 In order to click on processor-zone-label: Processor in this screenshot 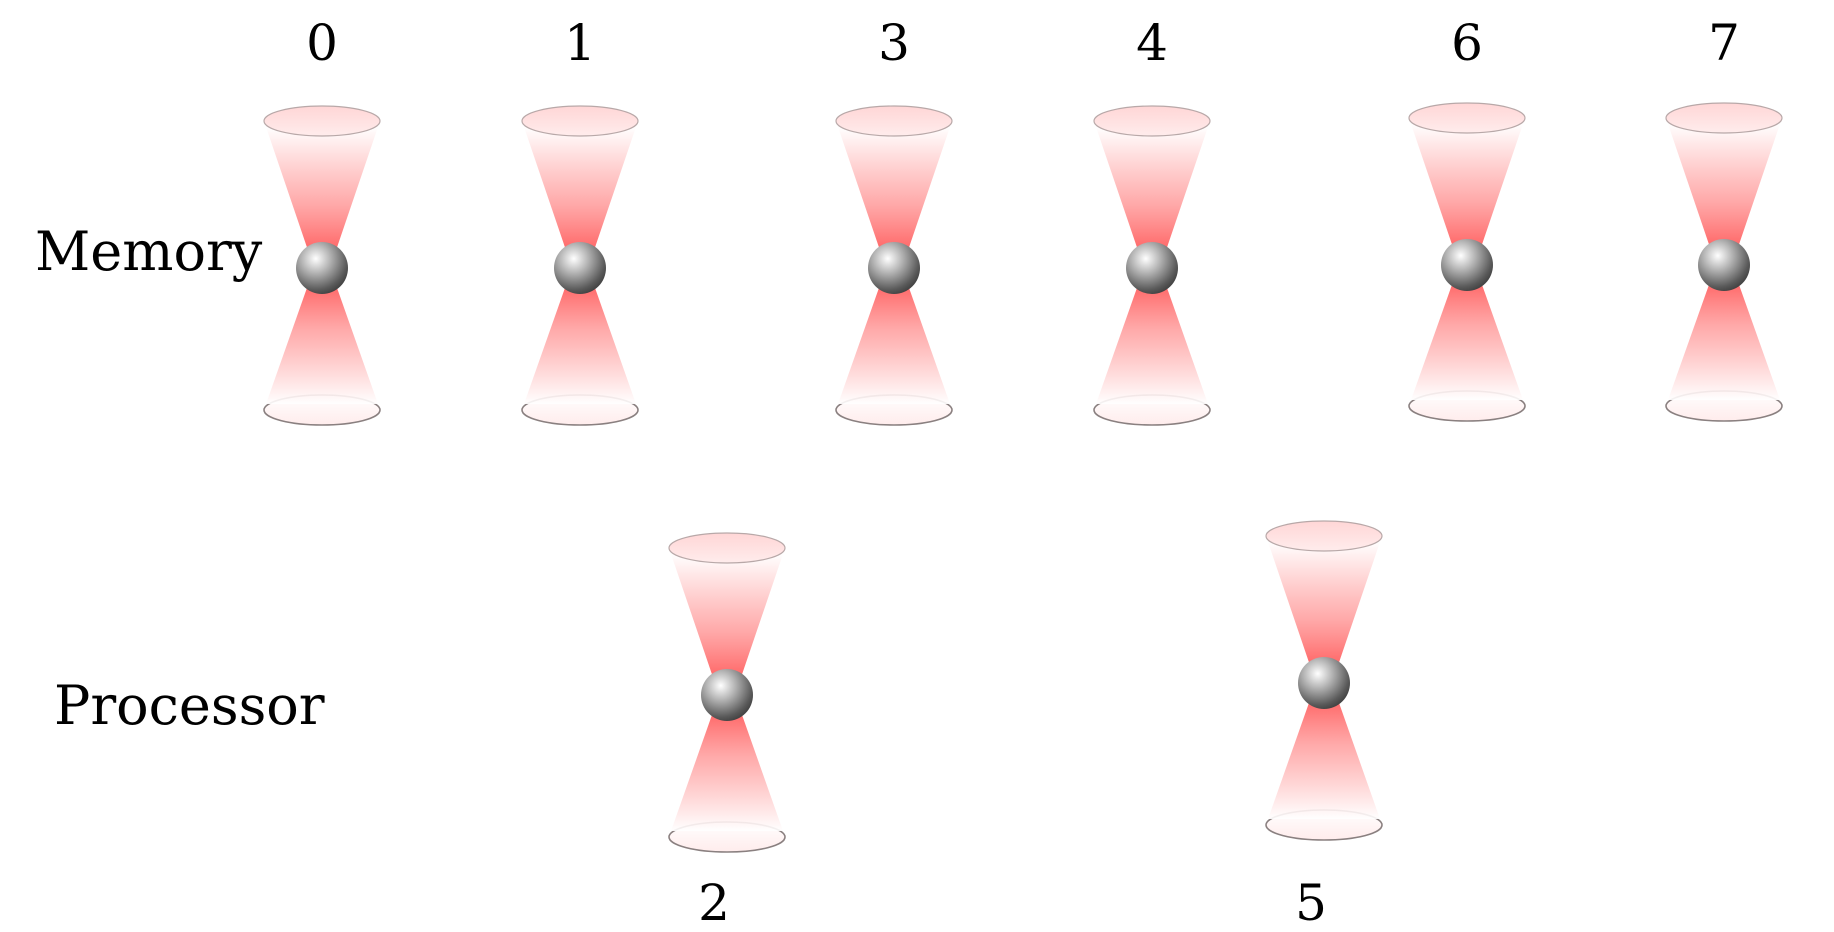, I will do `click(189, 705)`.